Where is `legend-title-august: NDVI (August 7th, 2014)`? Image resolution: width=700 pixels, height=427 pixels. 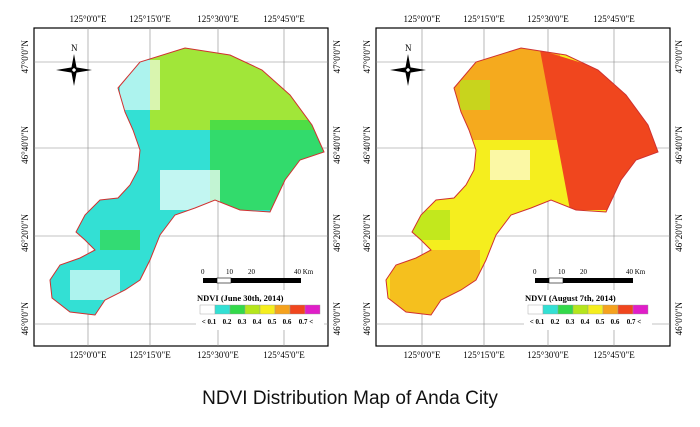
legend-title-august: NDVI (August 7th, 2014) is located at coordinates (570, 298).